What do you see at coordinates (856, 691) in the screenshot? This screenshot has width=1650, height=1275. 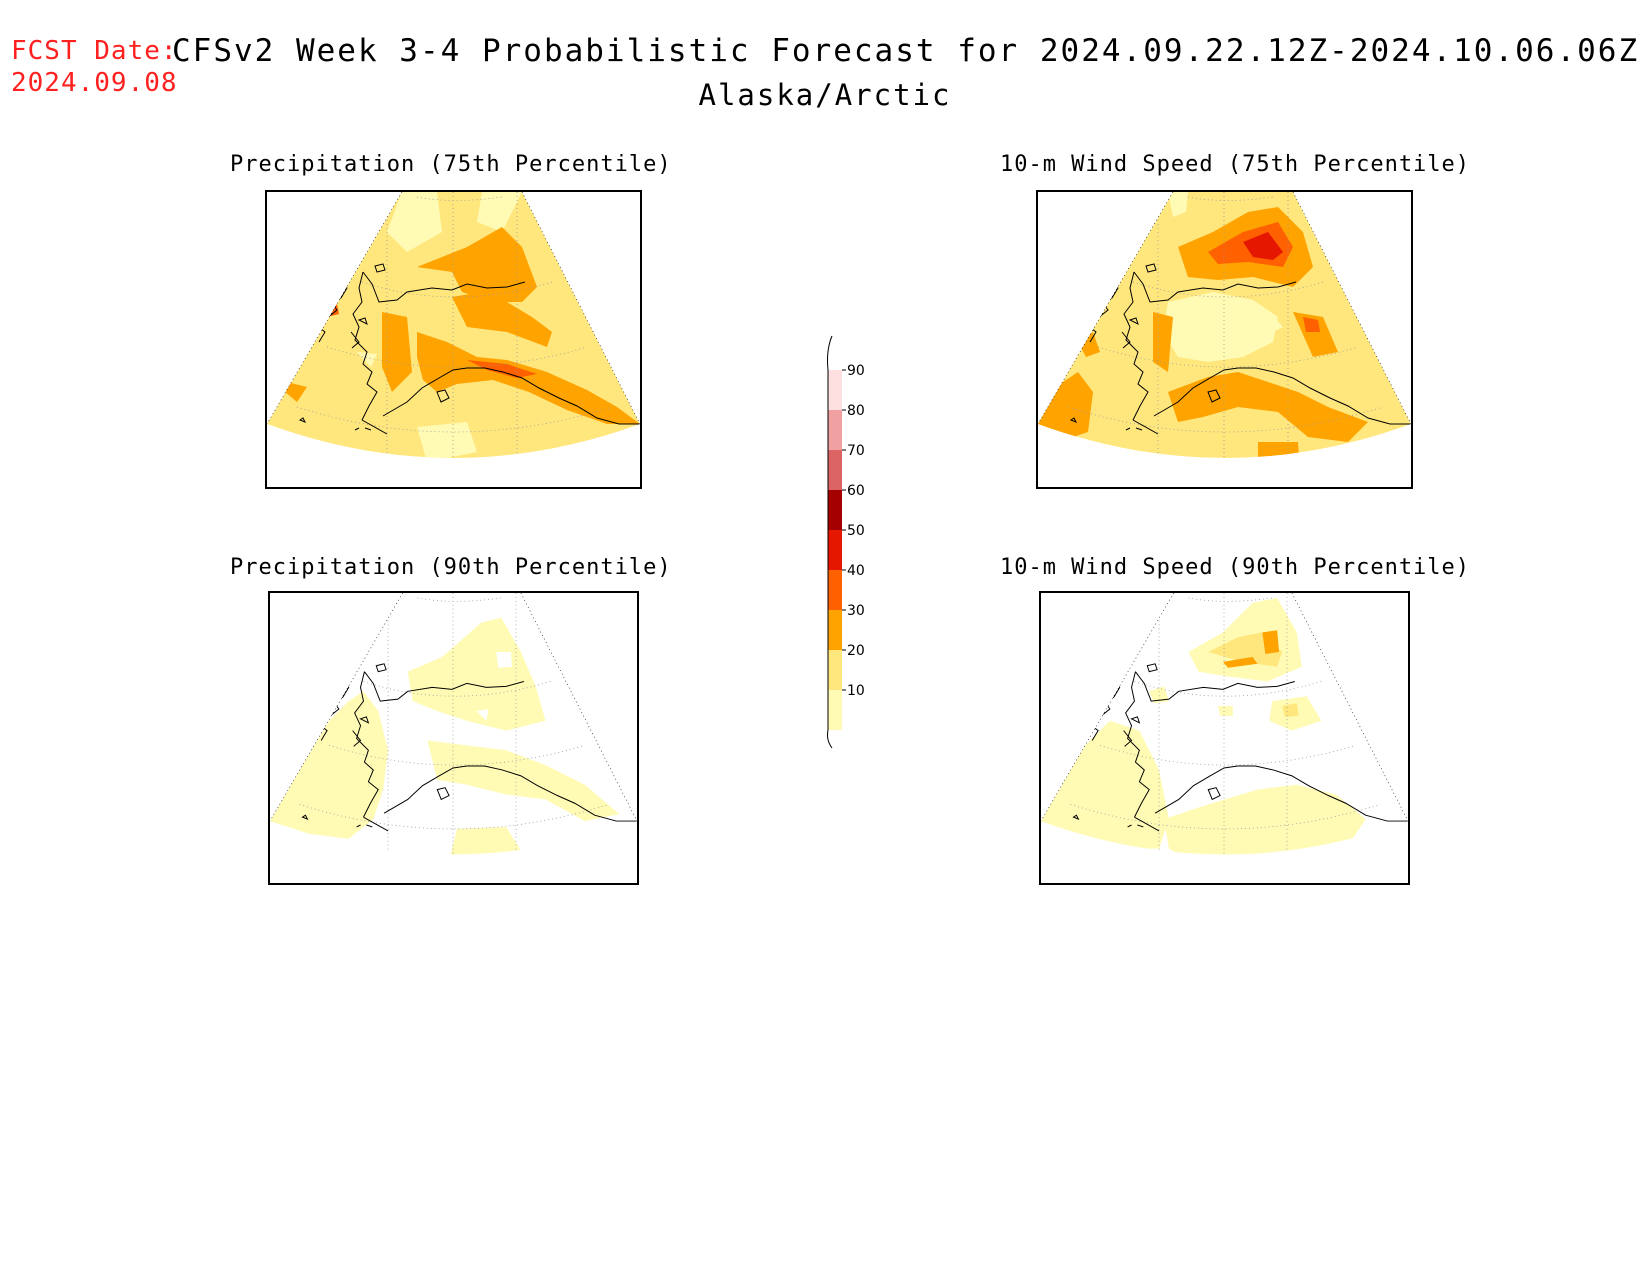 I see `colorbar-tick-label: 10` at bounding box center [856, 691].